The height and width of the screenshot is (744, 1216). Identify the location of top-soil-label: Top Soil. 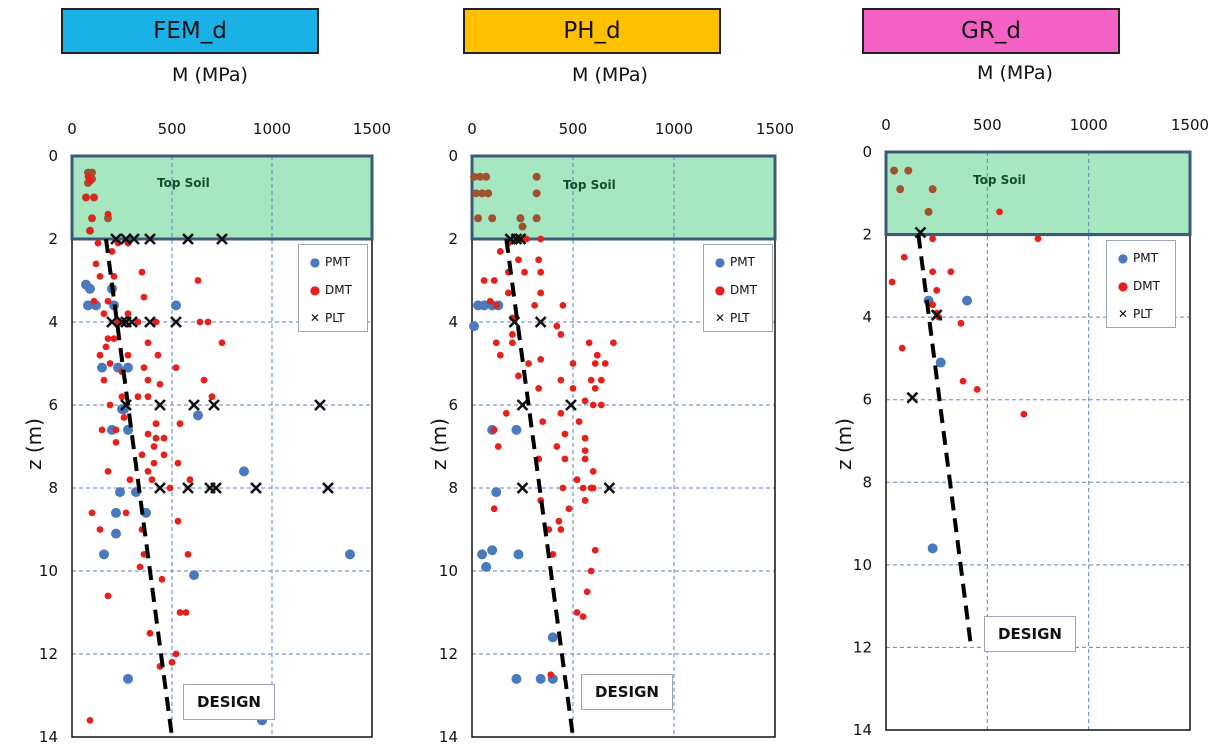
(183, 183).